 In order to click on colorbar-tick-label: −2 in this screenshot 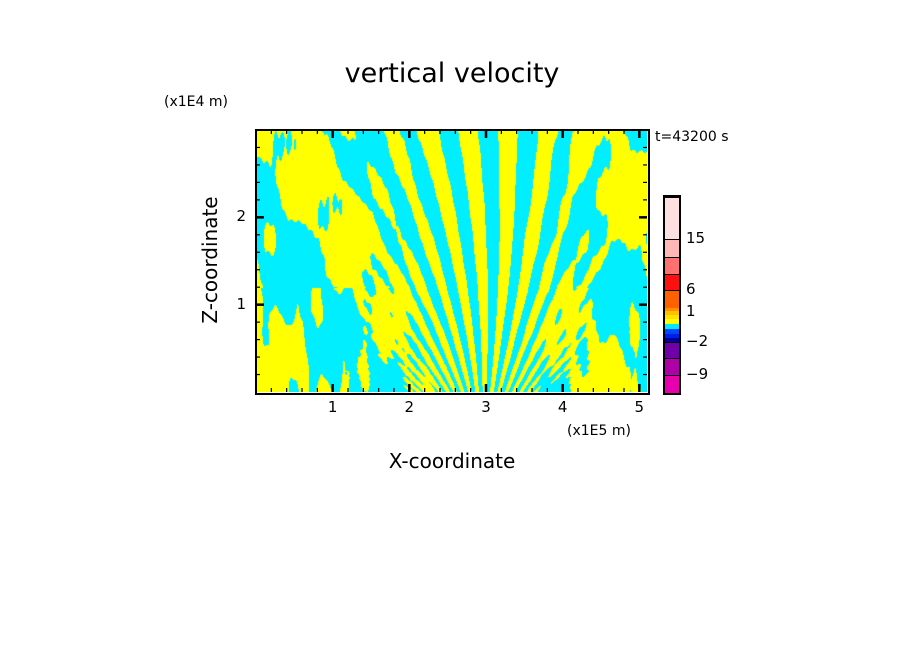, I will do `click(697, 340)`.